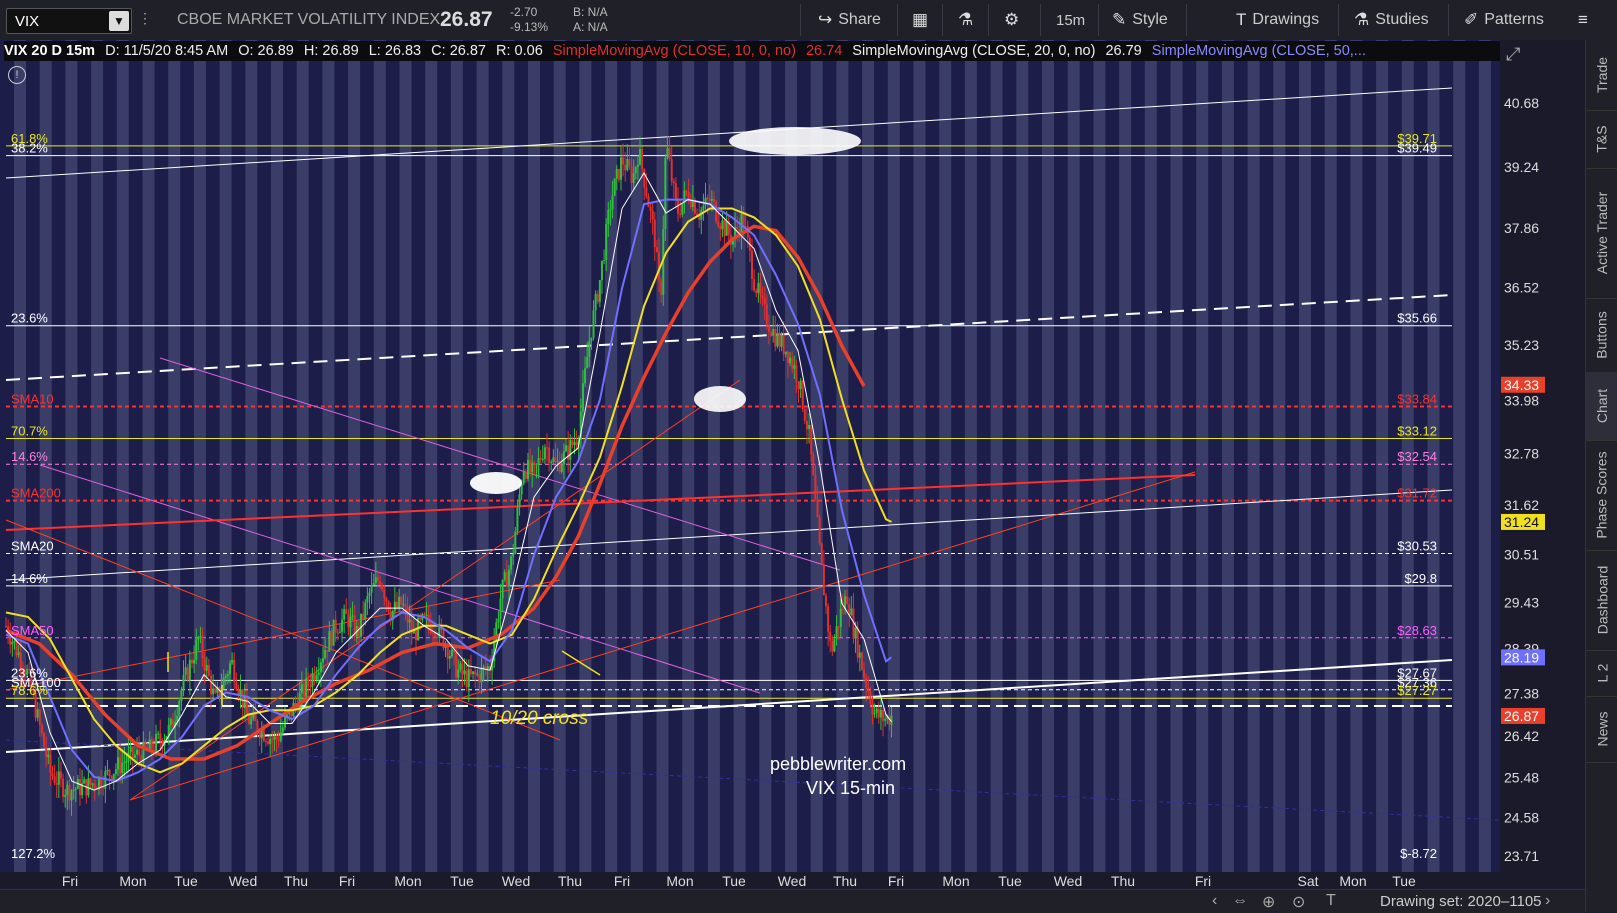 The width and height of the screenshot is (1617, 913). I want to click on magnify-icon: ⊙, so click(1299, 902).